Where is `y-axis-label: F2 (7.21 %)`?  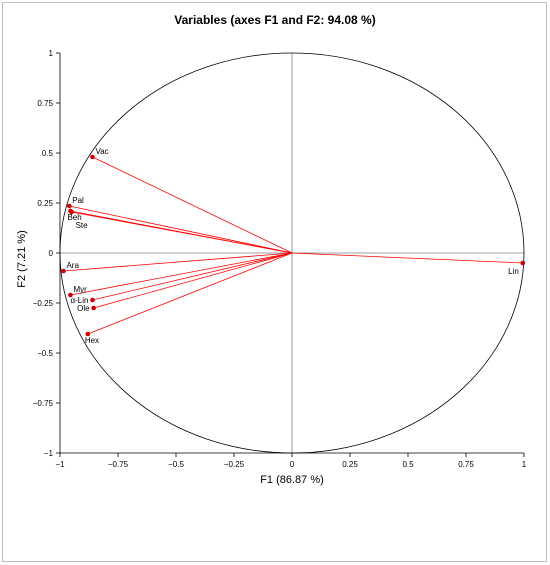
y-axis-label: F2 (7.21 %) is located at coordinates (22, 258).